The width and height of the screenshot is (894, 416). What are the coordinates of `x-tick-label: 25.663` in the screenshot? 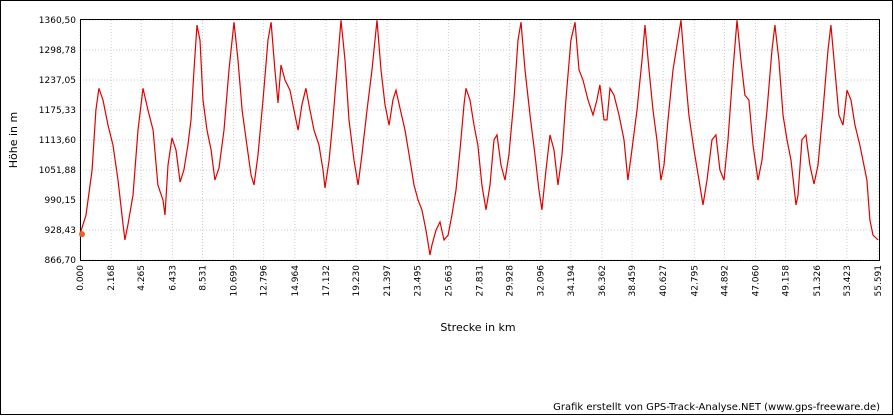 It's located at (449, 281).